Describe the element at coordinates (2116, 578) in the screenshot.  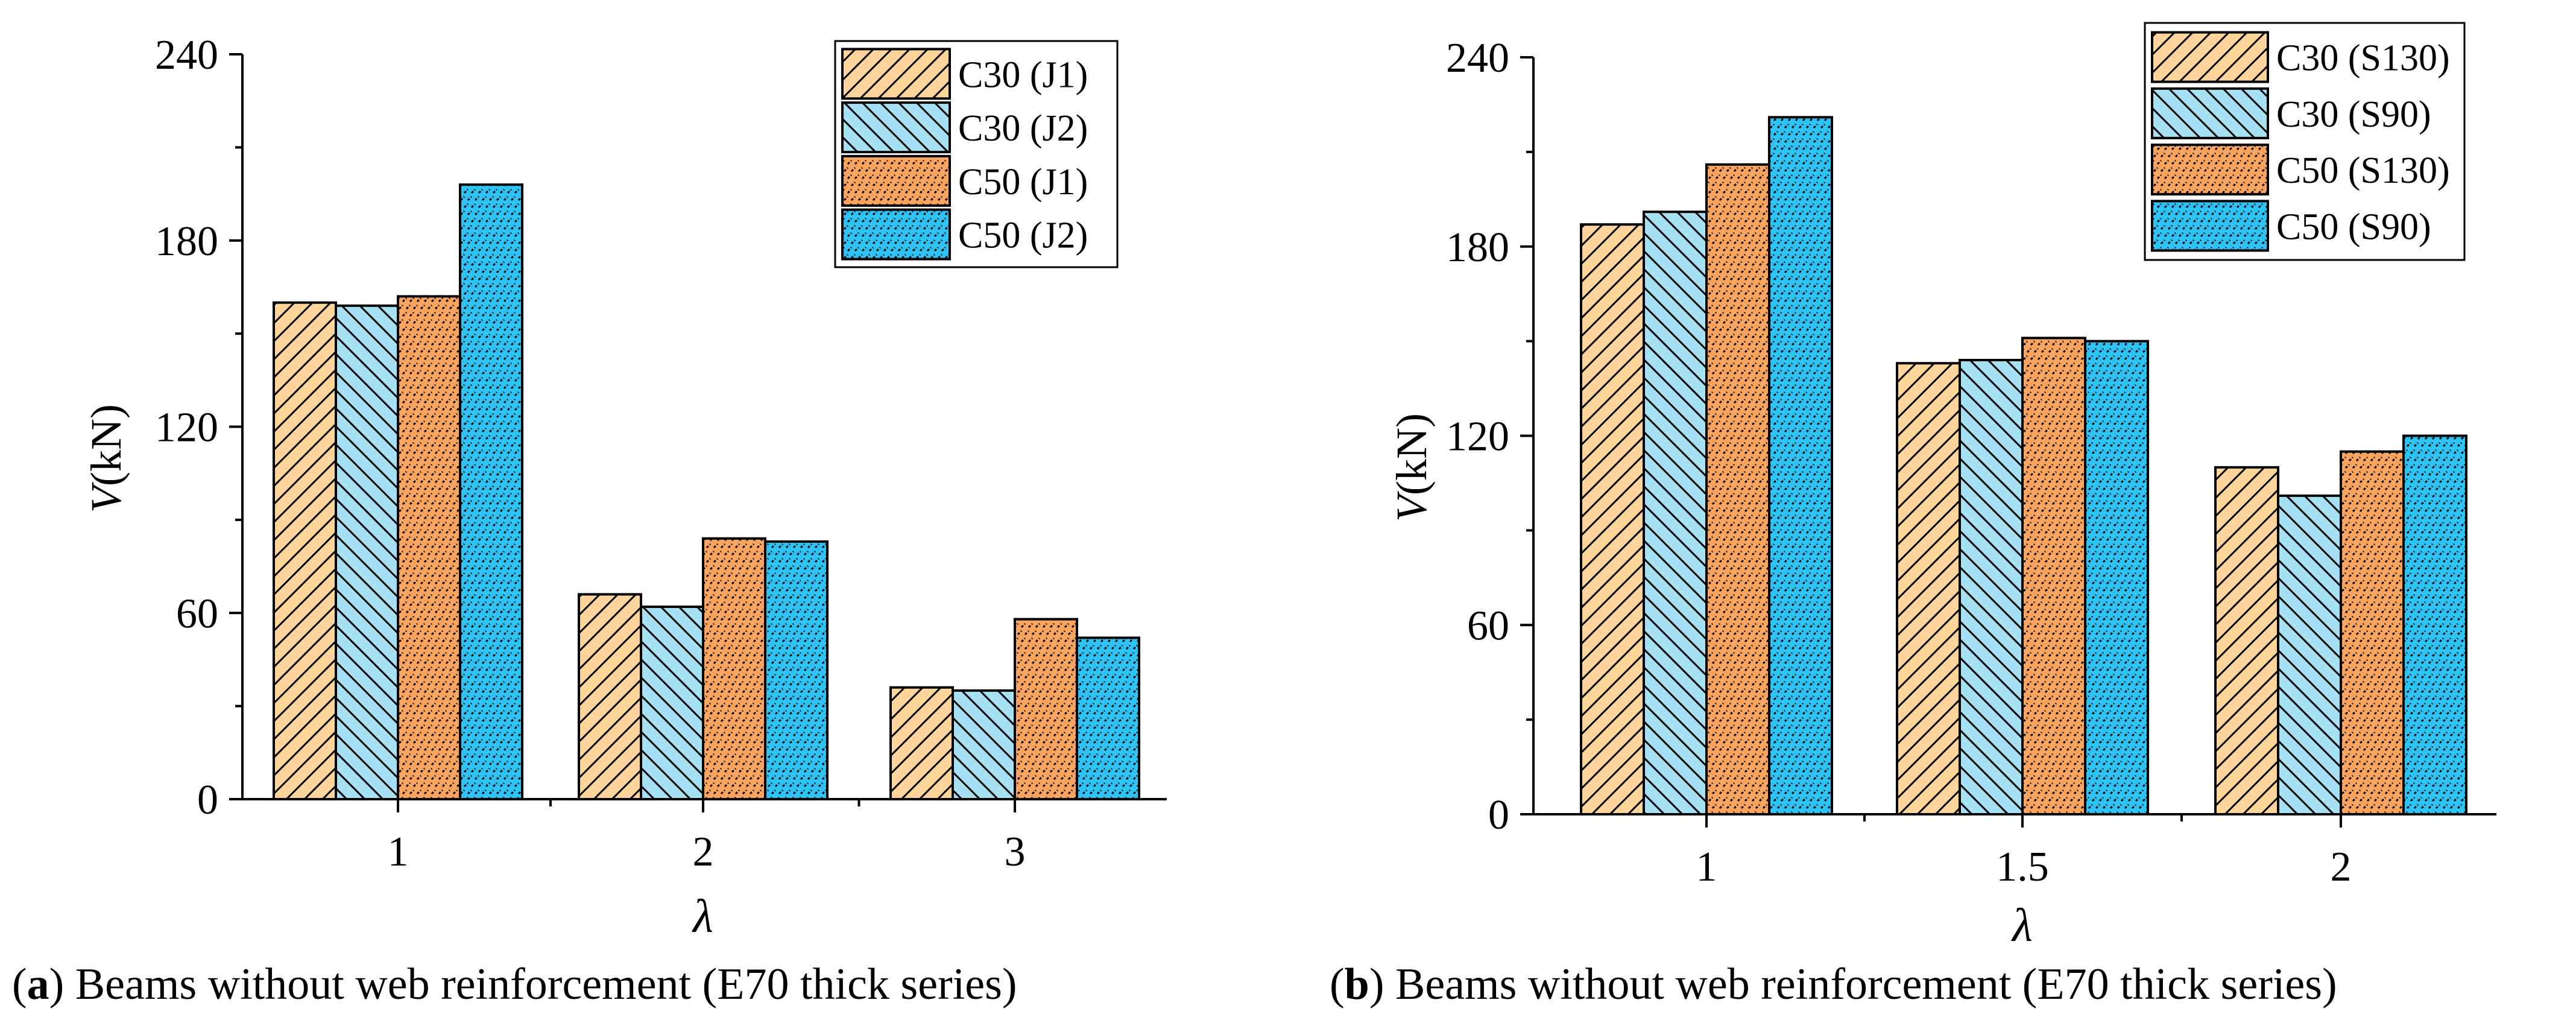
I see `bar-1.5-4` at that location.